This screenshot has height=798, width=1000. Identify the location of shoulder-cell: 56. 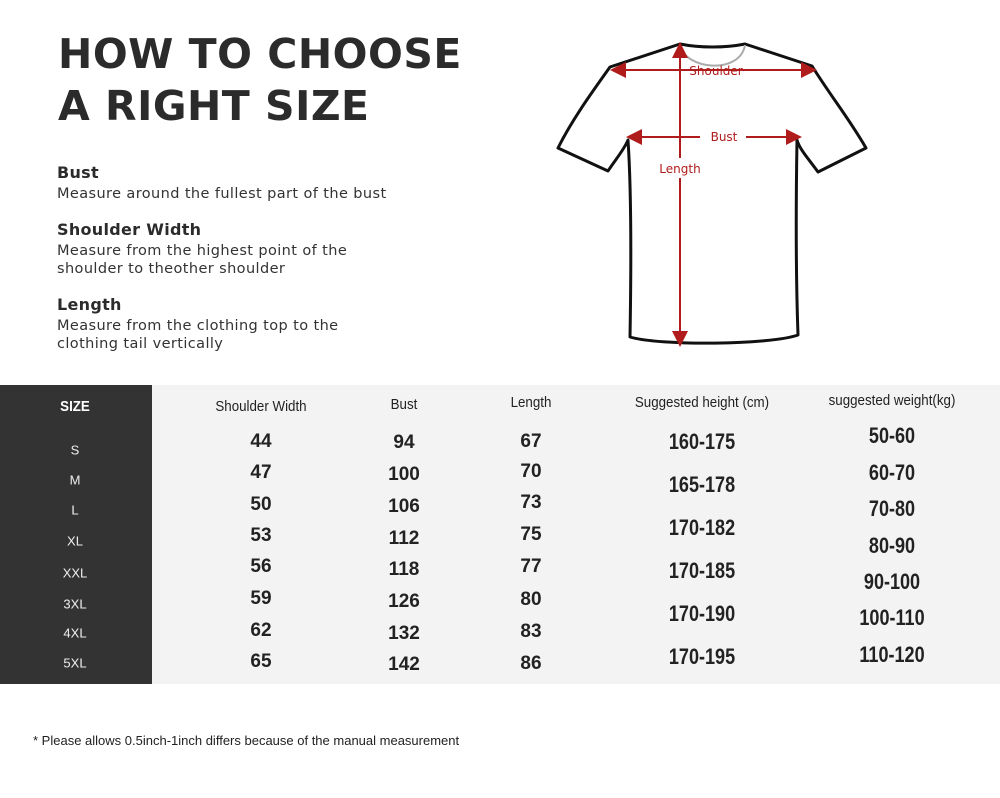
(261, 566).